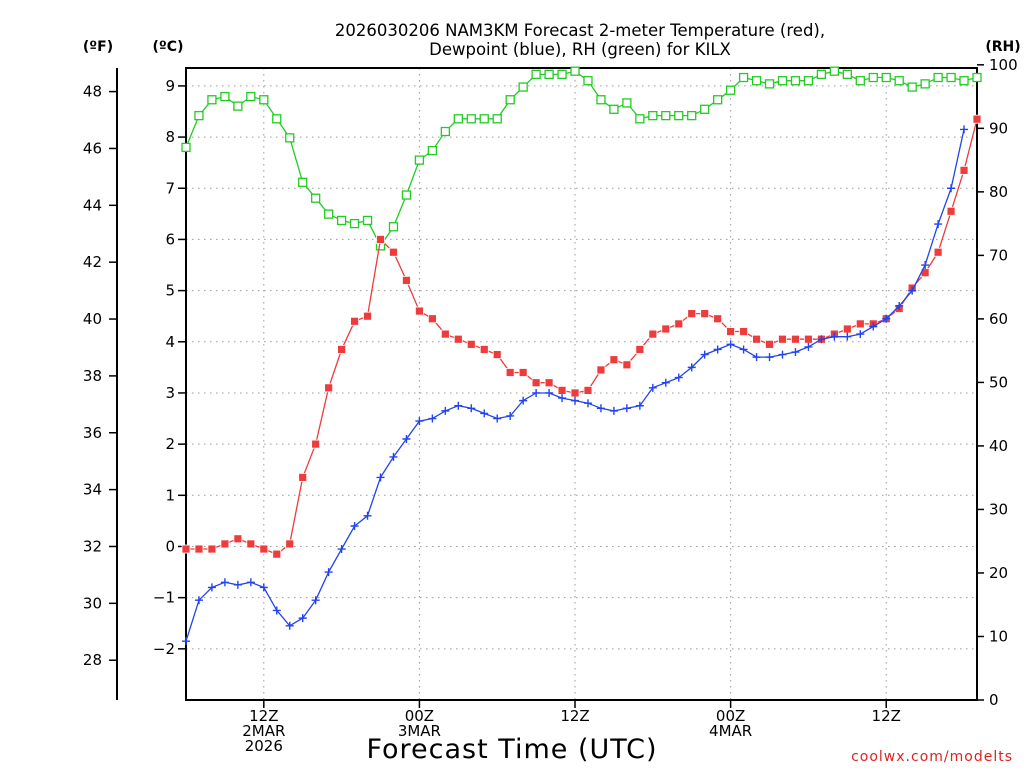 This screenshot has width=1024, height=768. I want to click on rh-tick-label-100: 100, so click(1003, 65).